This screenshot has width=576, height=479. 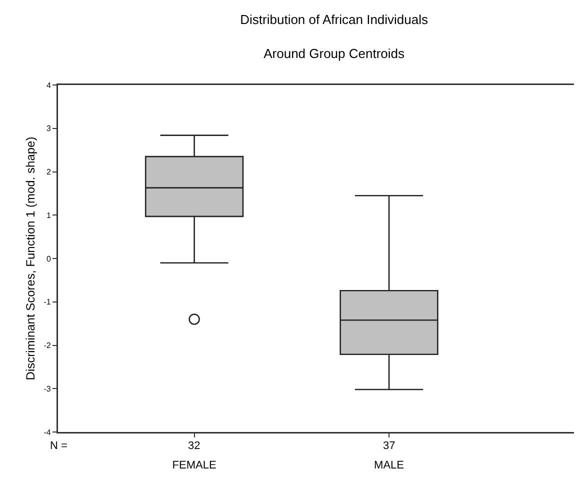 What do you see at coordinates (48, 345) in the screenshot?
I see `y-tick-label: -2` at bounding box center [48, 345].